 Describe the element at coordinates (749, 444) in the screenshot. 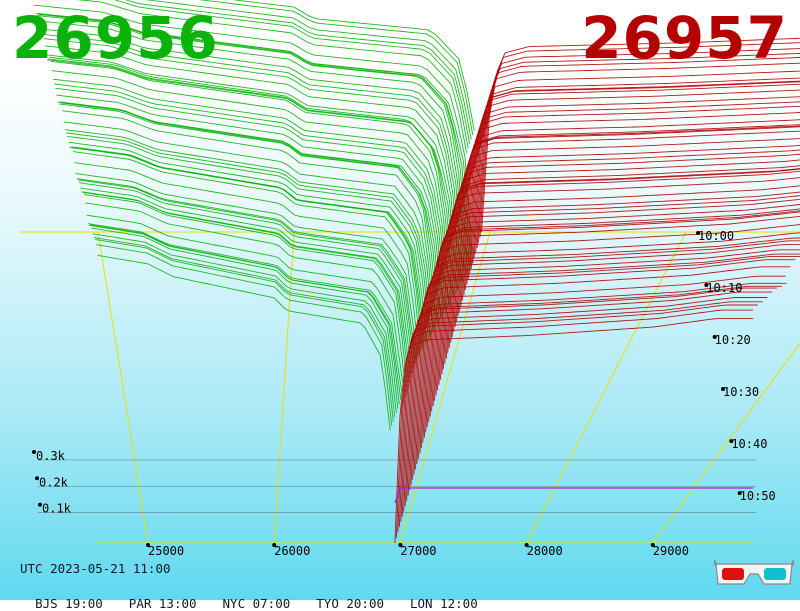

I see `time-tick-label: 10:40` at that location.